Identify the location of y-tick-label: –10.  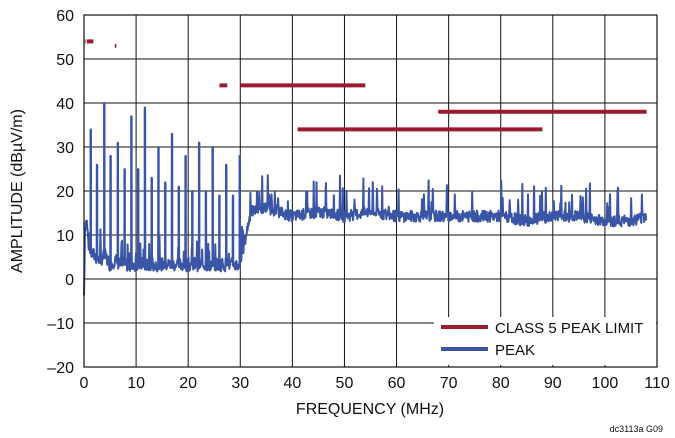
(60, 324).